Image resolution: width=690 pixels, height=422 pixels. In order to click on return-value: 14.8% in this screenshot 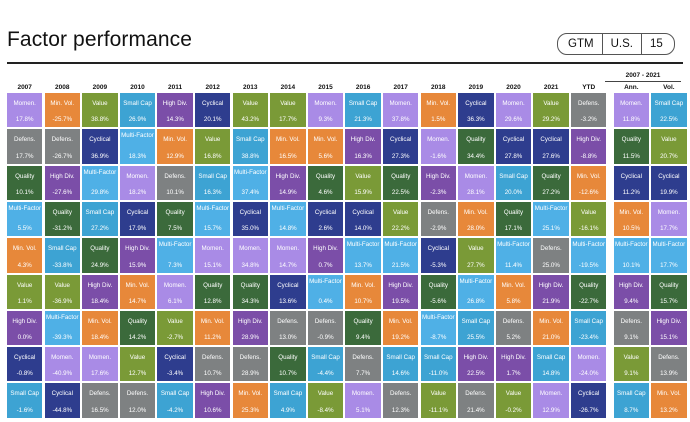, I will do `click(288, 229)`.